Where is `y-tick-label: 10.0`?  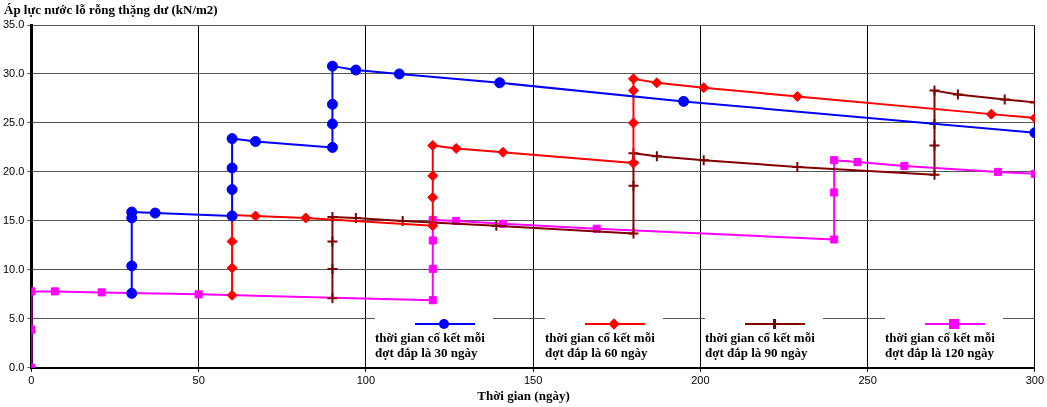
y-tick-label: 10.0 is located at coordinates (13, 268).